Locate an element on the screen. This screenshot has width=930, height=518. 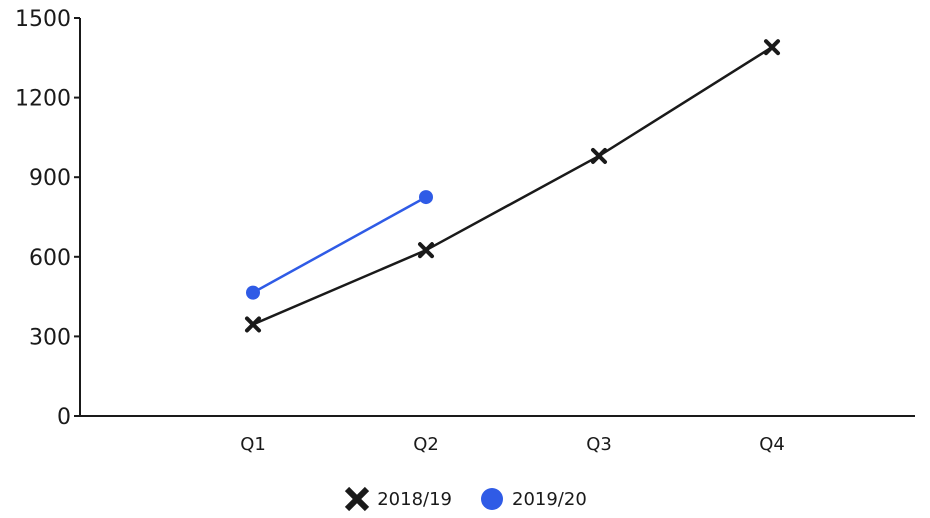
x-marker-icon is located at coordinates (357, 499).